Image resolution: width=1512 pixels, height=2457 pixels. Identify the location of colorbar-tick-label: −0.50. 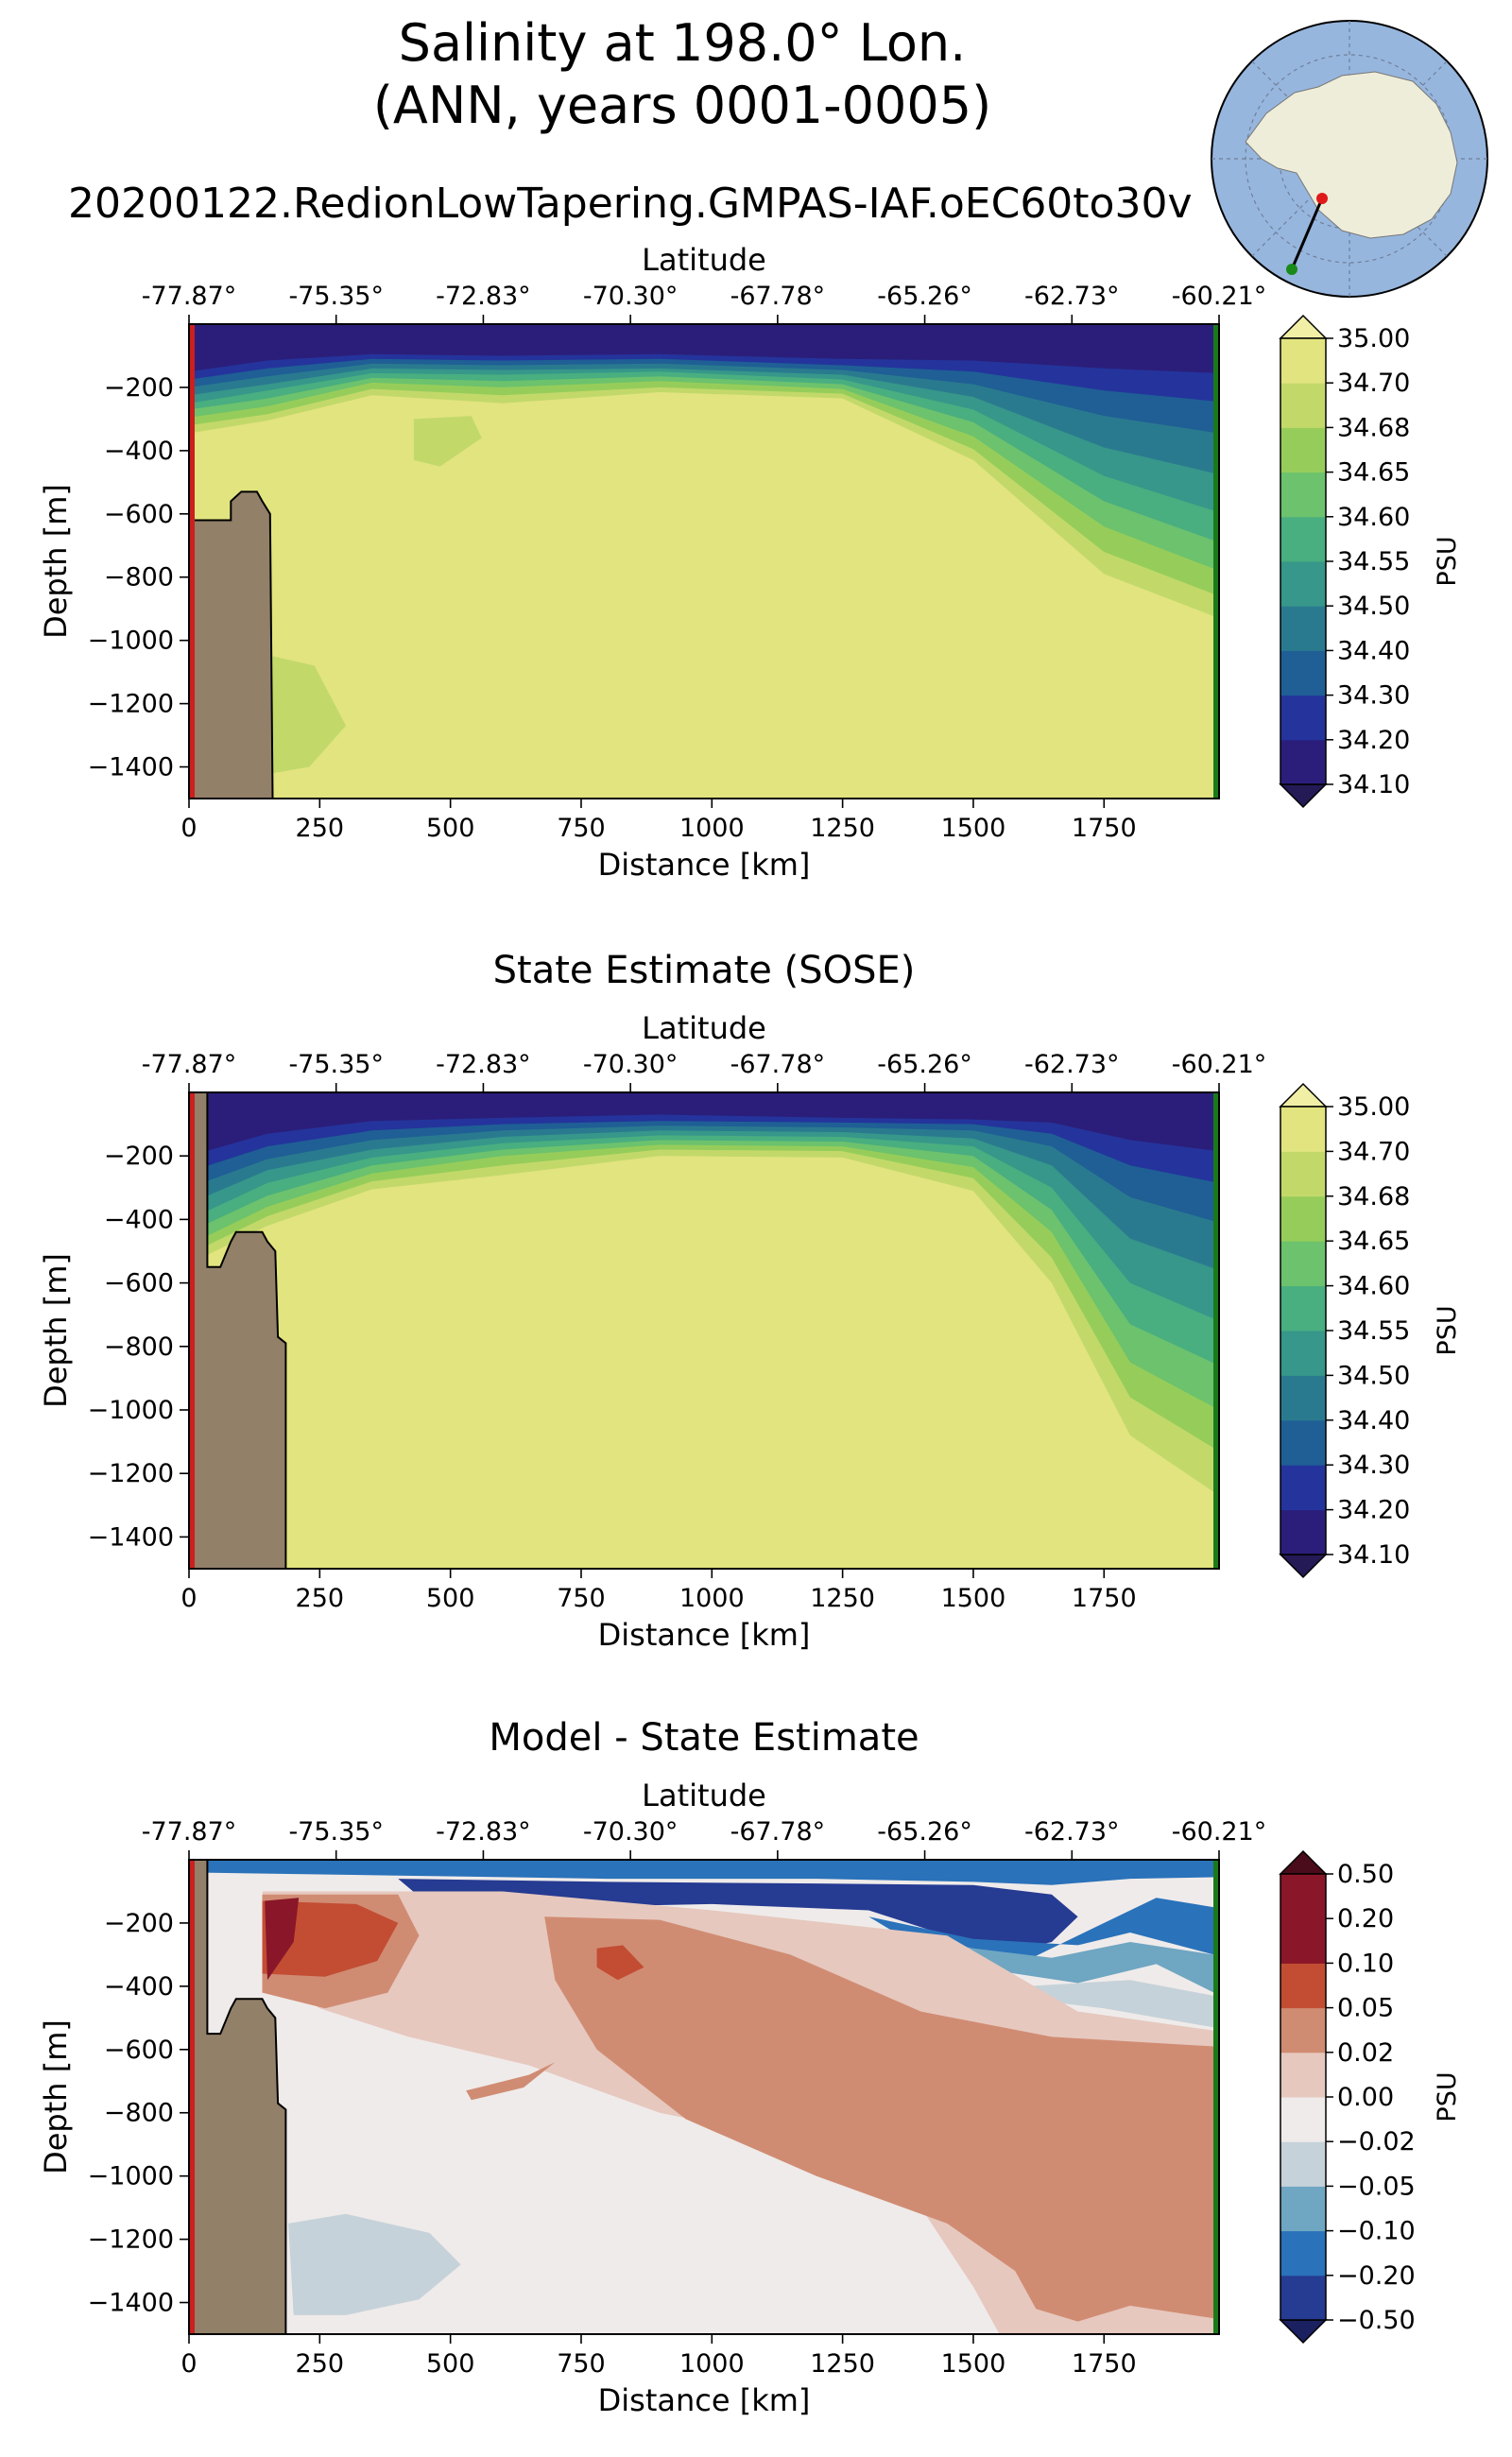
(1376, 2320).